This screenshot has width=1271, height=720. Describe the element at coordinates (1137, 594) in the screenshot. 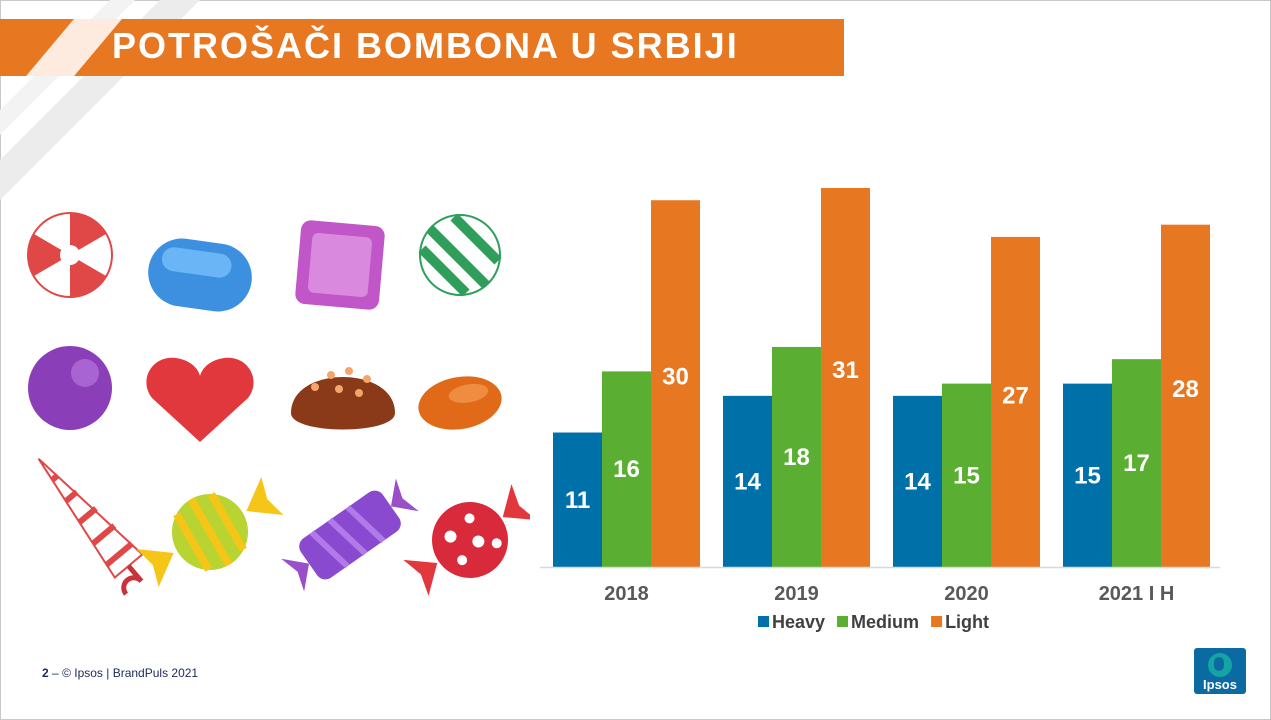

I see `x-tick-label: 2021 I H` at that location.